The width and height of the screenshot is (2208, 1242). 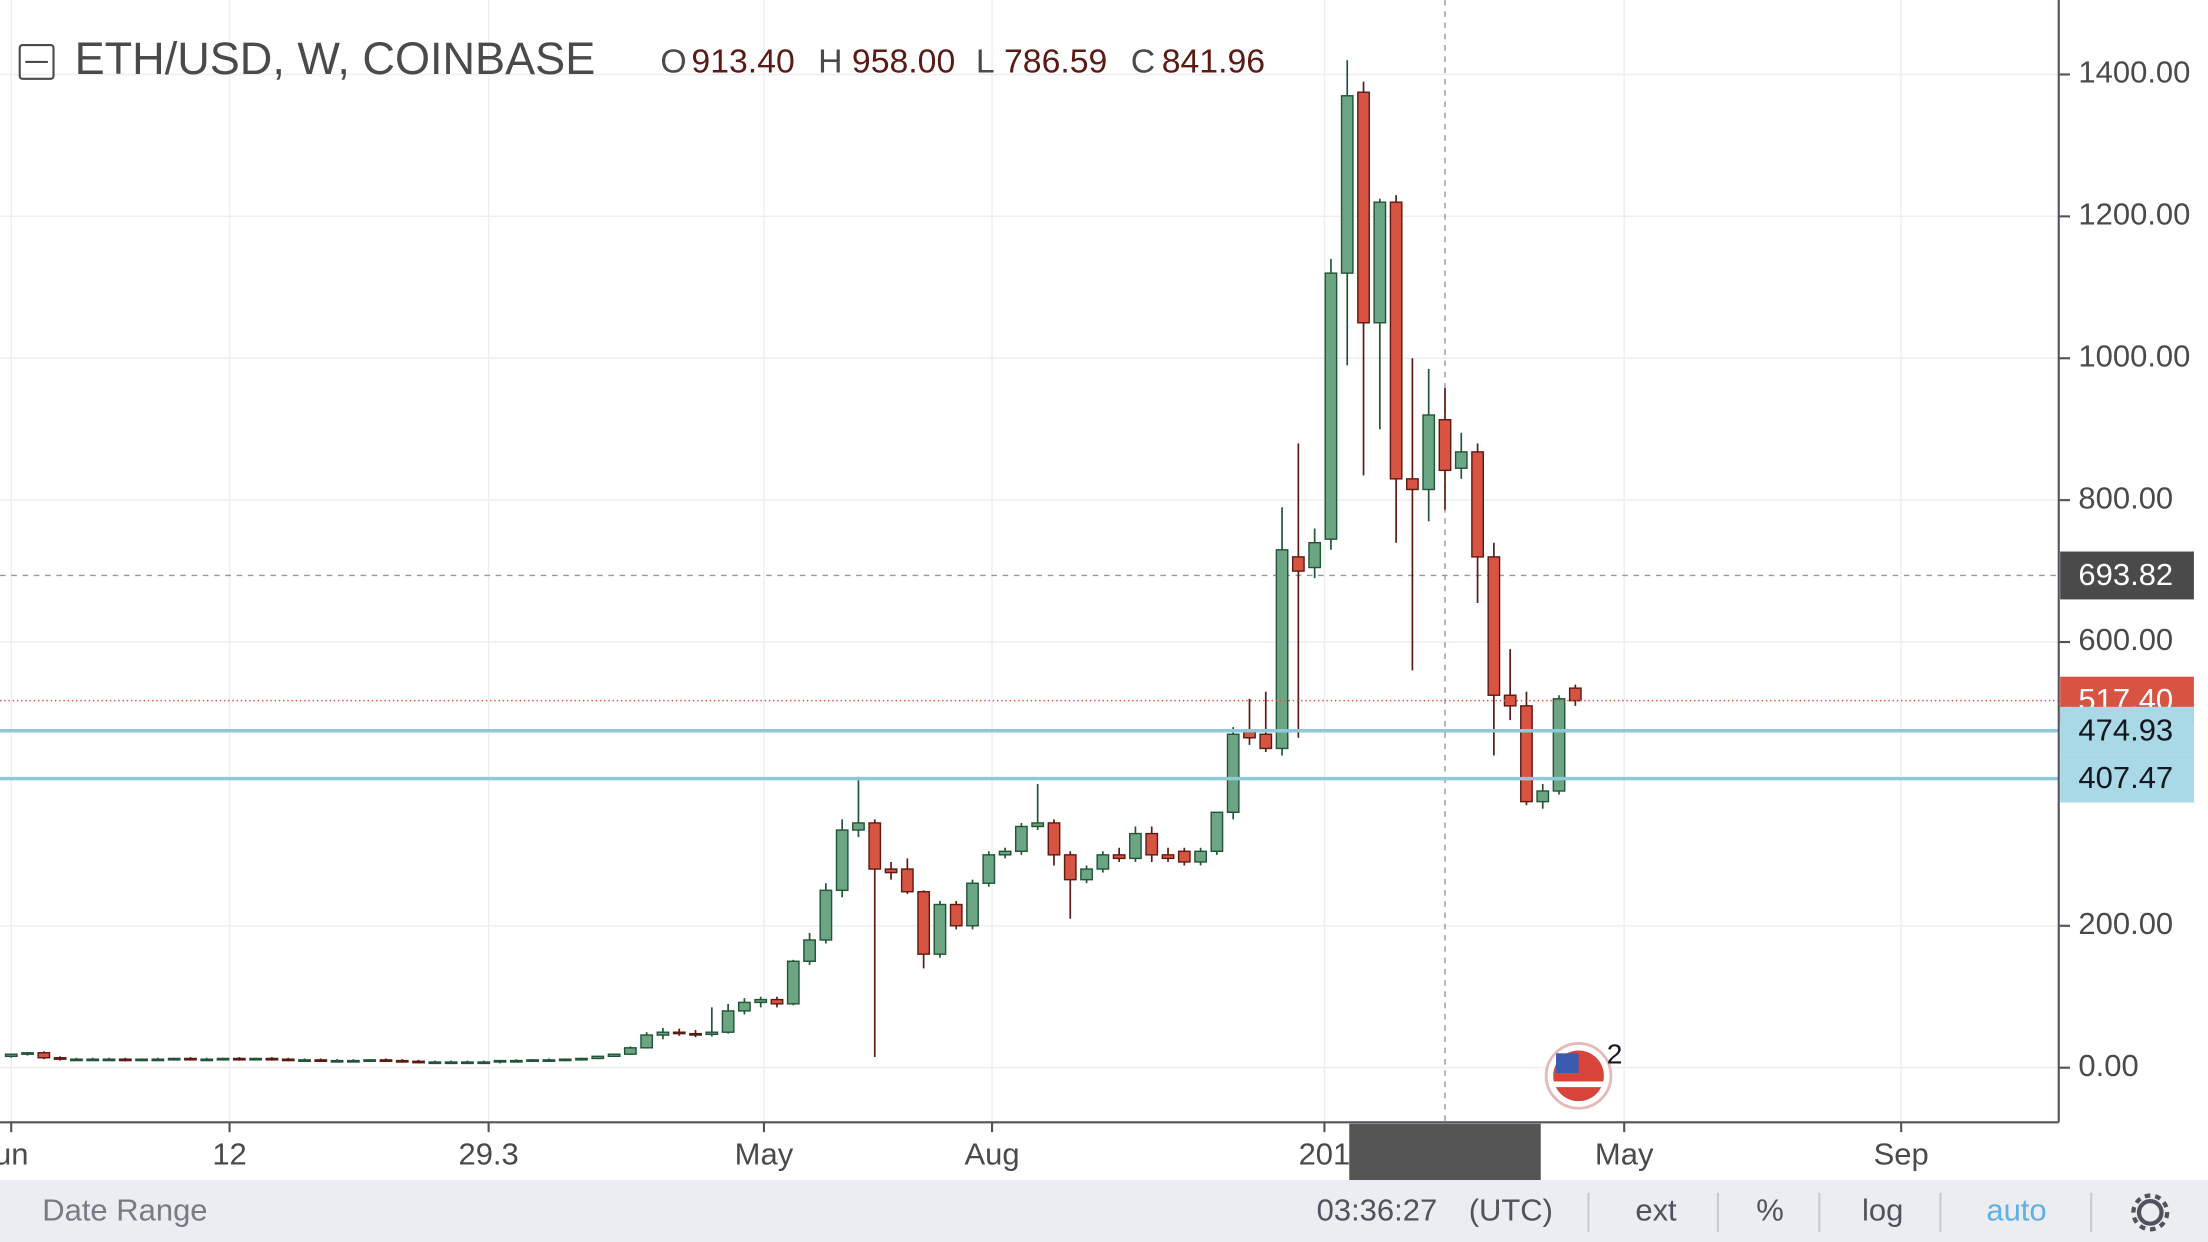 I want to click on collapse-icon, so click(x=36, y=62).